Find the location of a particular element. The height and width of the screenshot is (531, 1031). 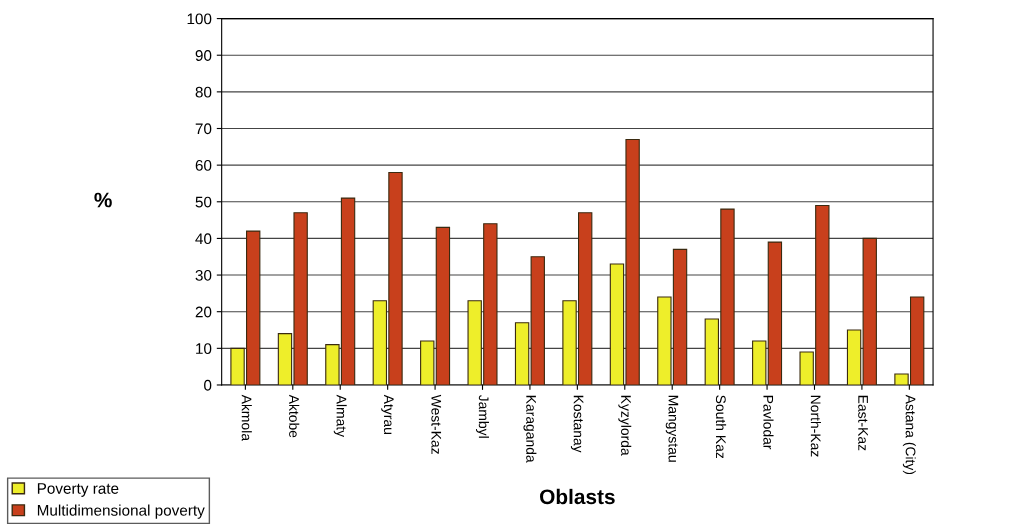

x-tick-label: Atyrau is located at coordinates (387, 414).